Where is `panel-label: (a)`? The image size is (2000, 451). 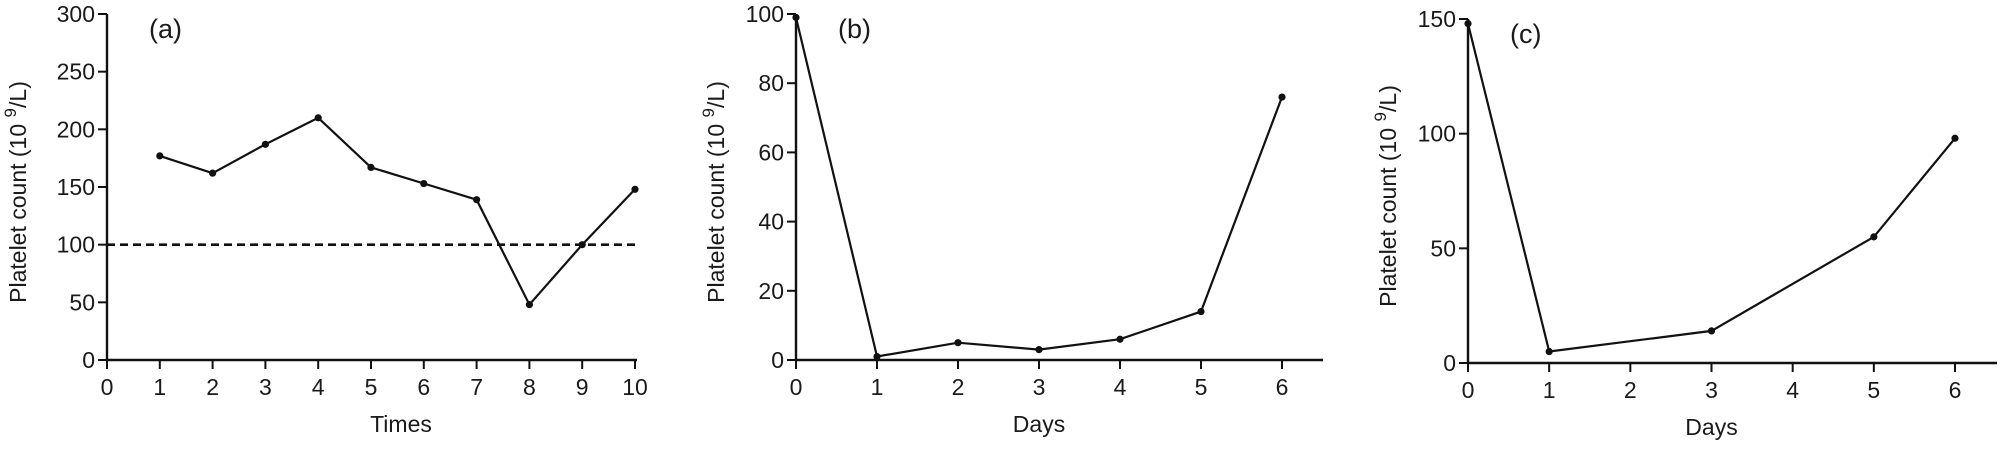
panel-label: (a) is located at coordinates (165, 29).